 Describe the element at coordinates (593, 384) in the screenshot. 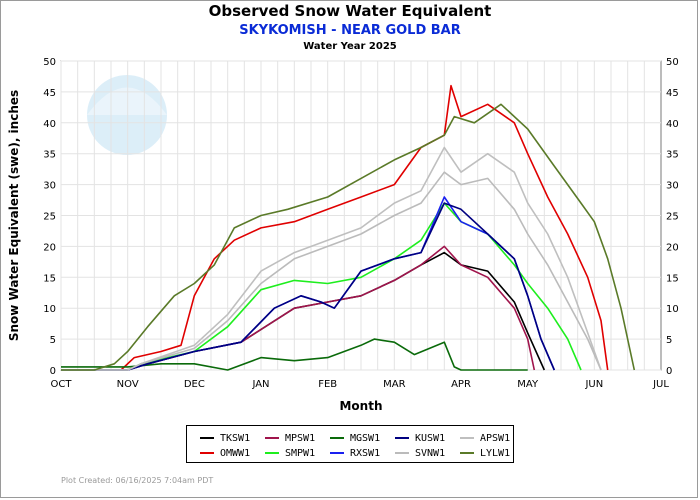

I see `x-tick-label: JUN` at that location.